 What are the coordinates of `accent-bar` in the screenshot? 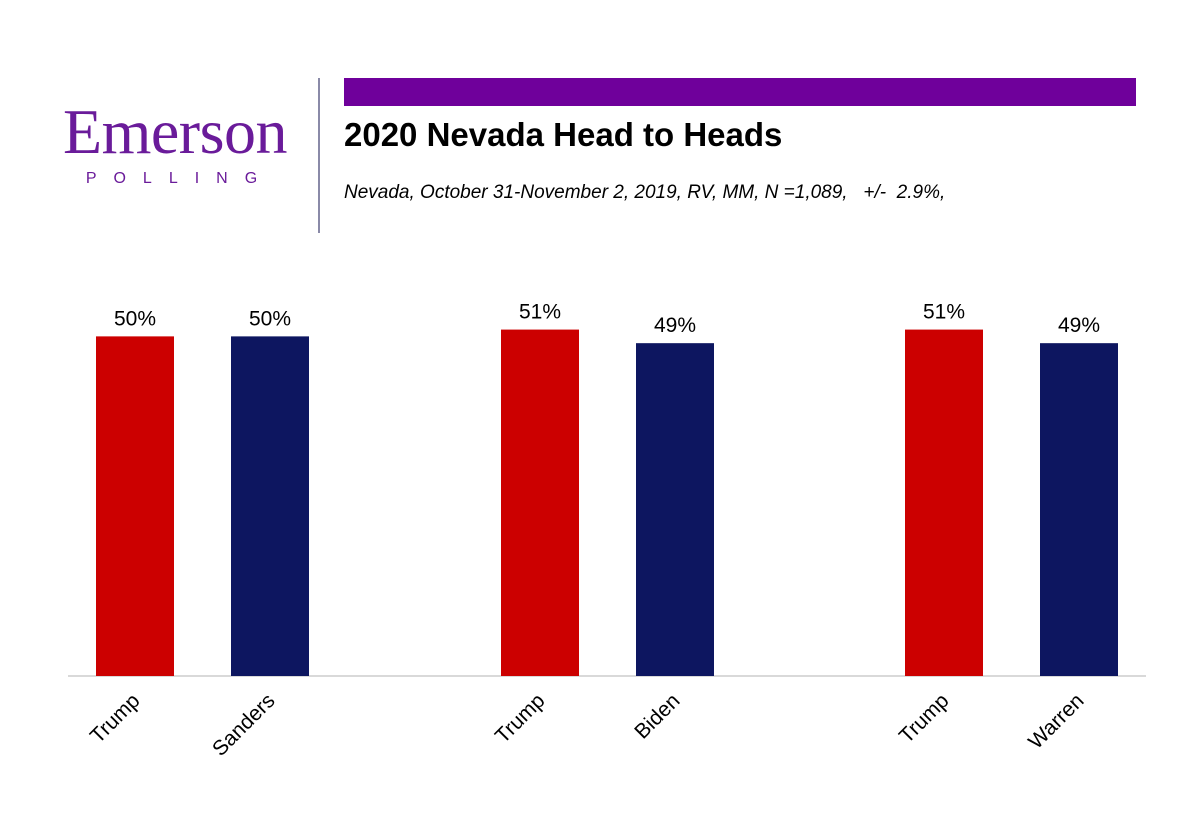 It's located at (740, 92).